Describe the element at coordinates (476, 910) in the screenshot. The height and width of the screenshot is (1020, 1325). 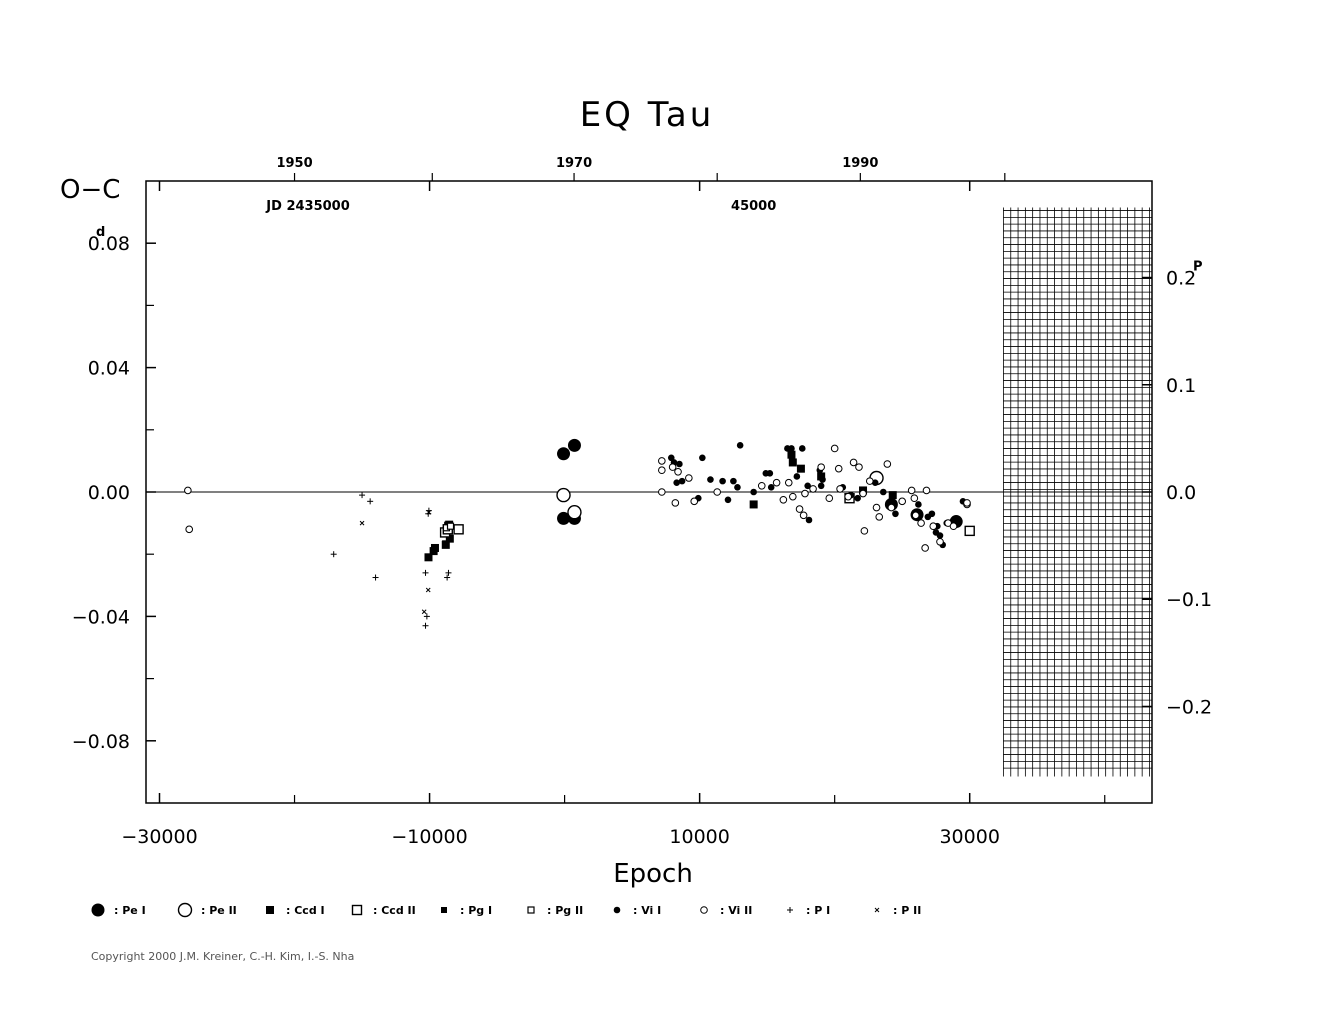
I see `legend-label: : Pg I` at that location.